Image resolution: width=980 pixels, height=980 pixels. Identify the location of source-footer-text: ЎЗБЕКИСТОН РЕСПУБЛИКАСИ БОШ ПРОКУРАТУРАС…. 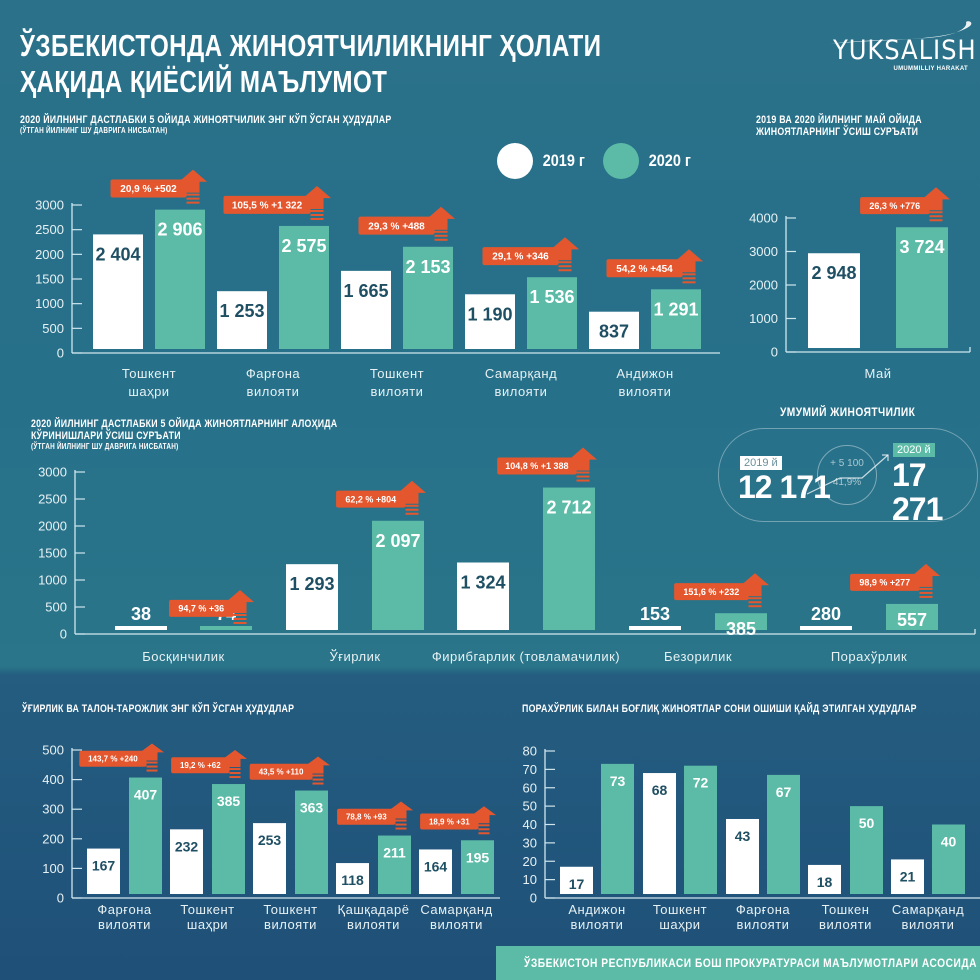
(750, 963).